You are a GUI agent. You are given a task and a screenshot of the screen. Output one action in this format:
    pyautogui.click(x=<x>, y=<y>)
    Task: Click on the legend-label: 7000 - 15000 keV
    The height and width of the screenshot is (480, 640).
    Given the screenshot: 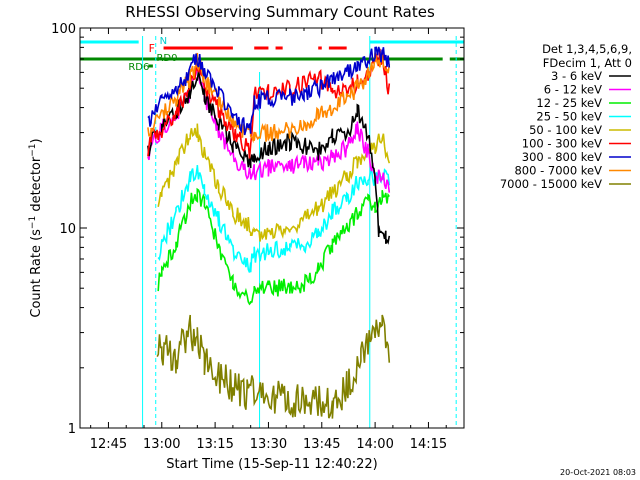 What is the action you would take?
    pyautogui.click(x=551, y=184)
    